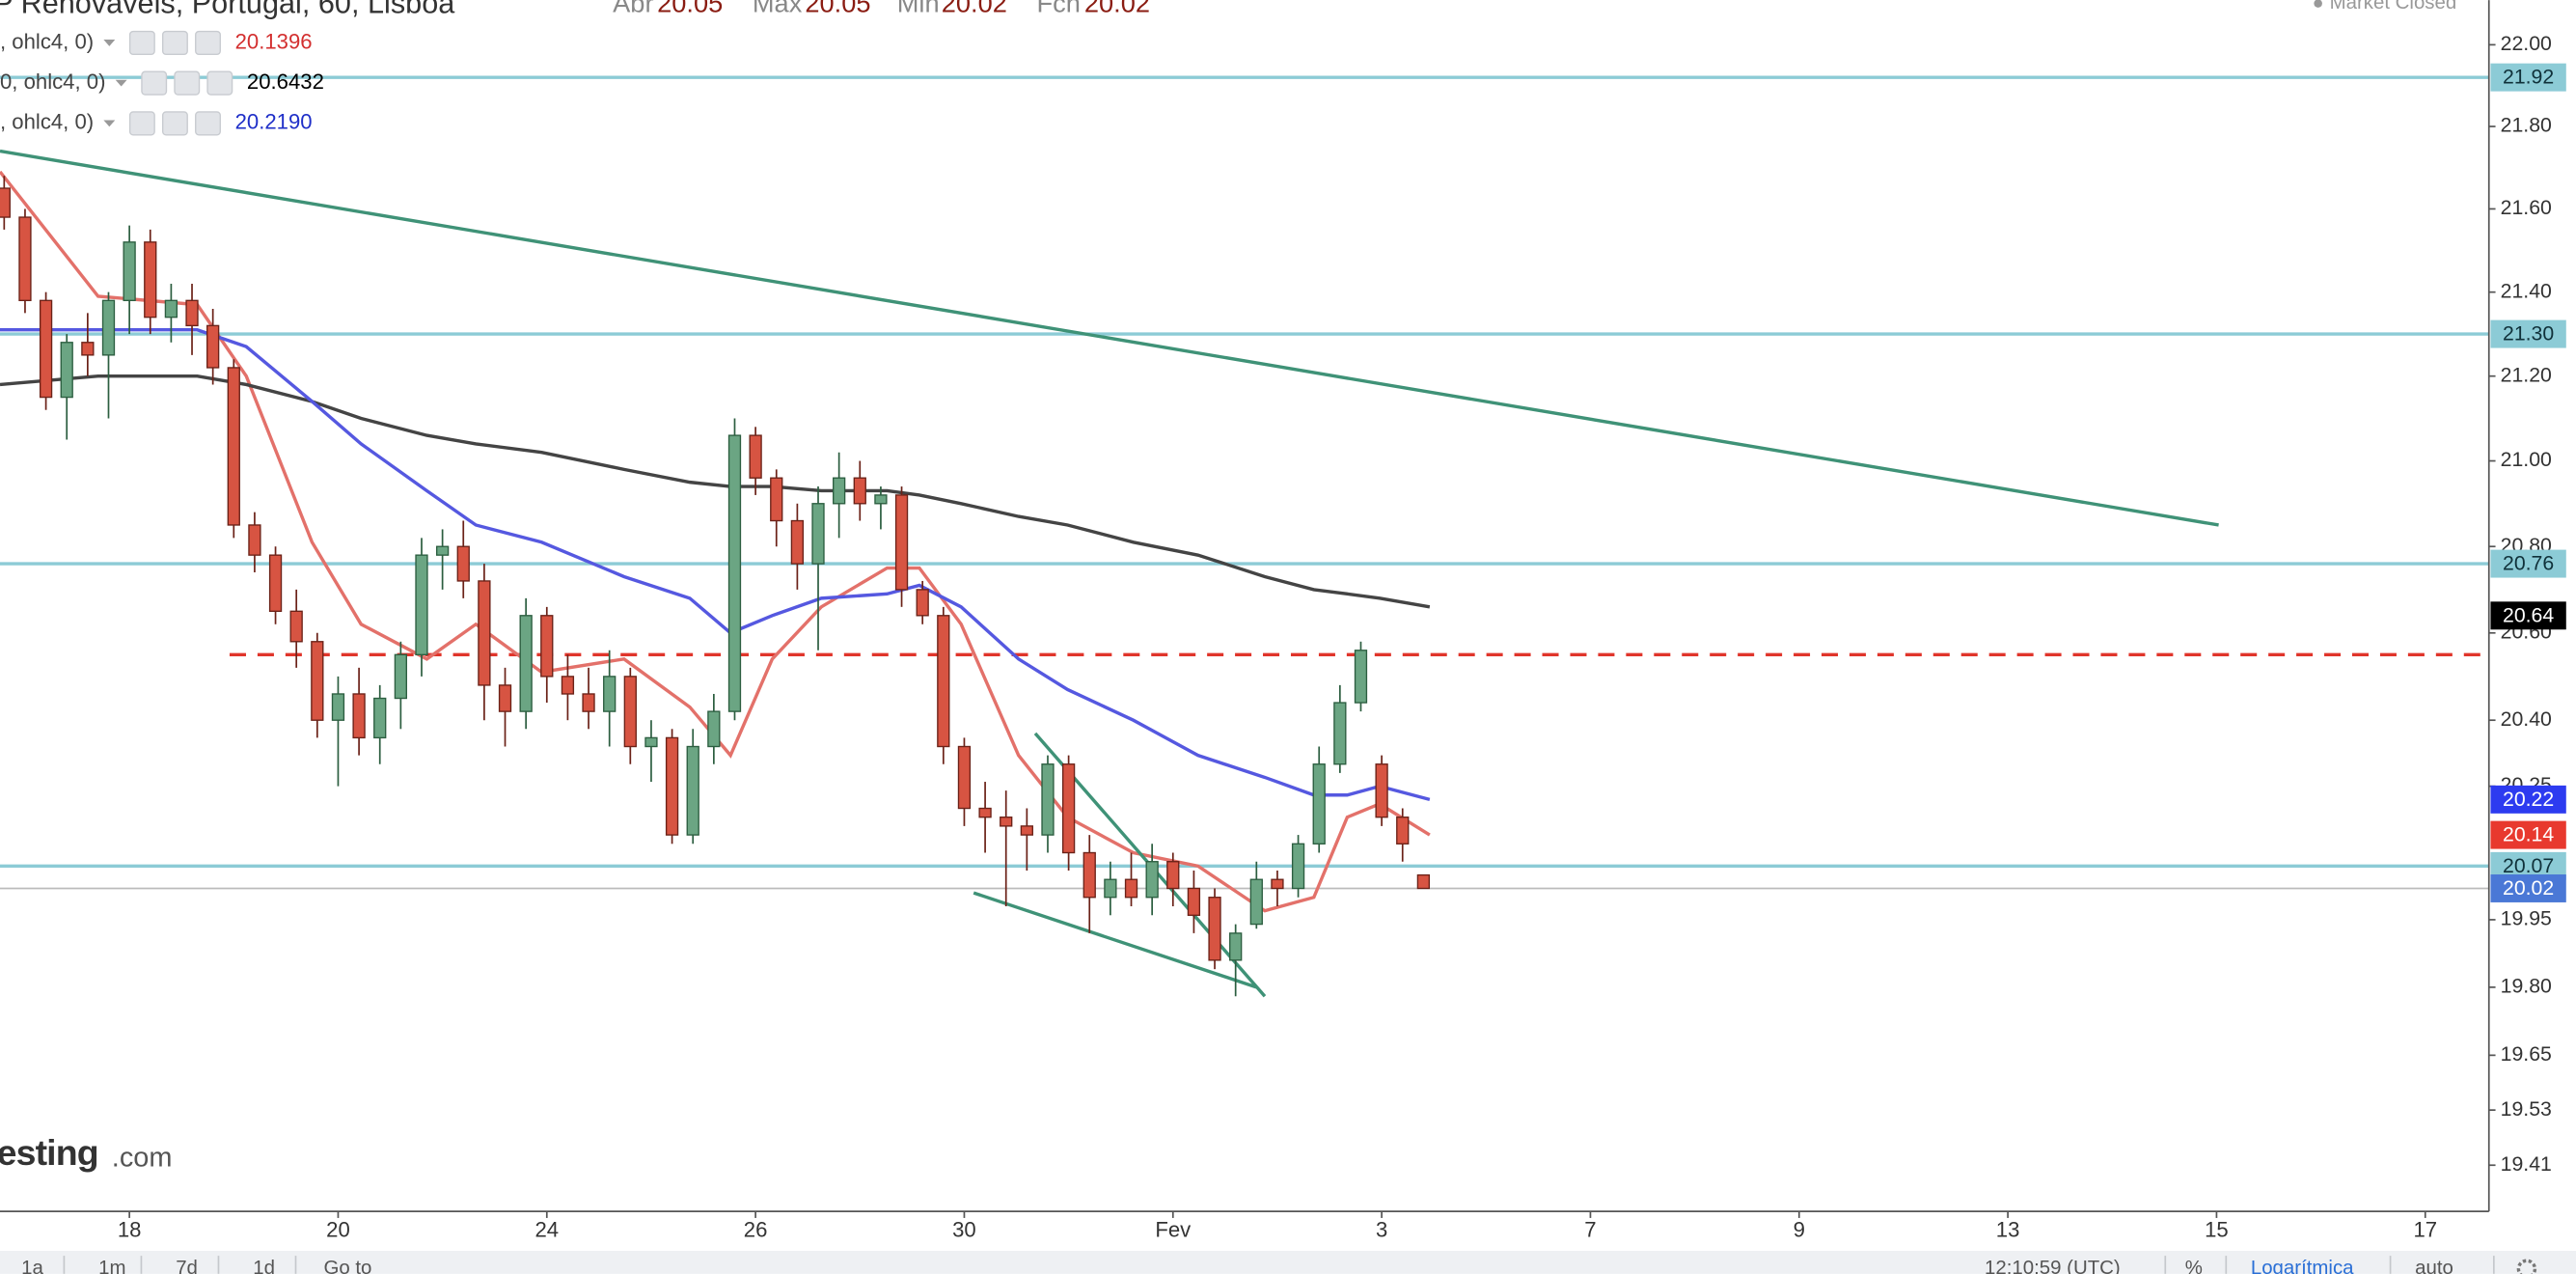 This screenshot has width=2576, height=1274. What do you see at coordinates (2217, 1229) in the screenshot?
I see `x-tick-label: 15` at bounding box center [2217, 1229].